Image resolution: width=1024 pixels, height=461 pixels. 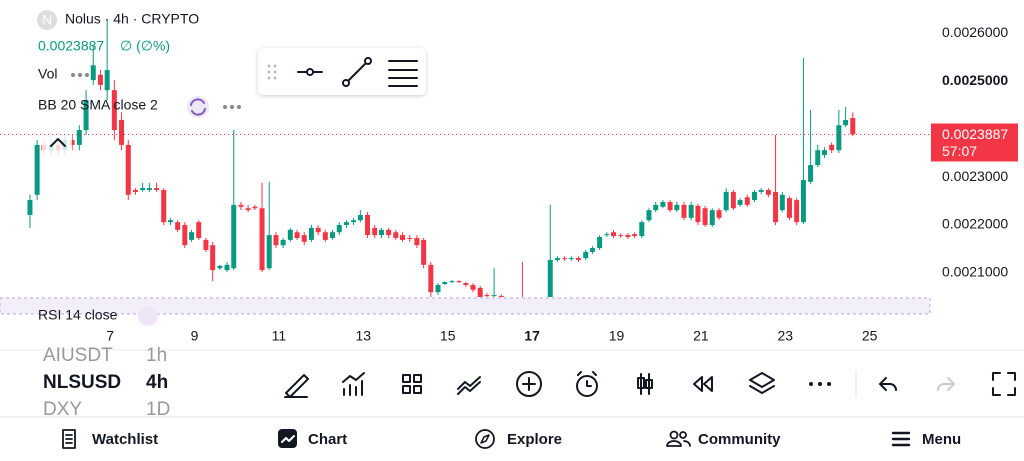 What do you see at coordinates (327, 439) in the screenshot?
I see `nav-item: Chart` at bounding box center [327, 439].